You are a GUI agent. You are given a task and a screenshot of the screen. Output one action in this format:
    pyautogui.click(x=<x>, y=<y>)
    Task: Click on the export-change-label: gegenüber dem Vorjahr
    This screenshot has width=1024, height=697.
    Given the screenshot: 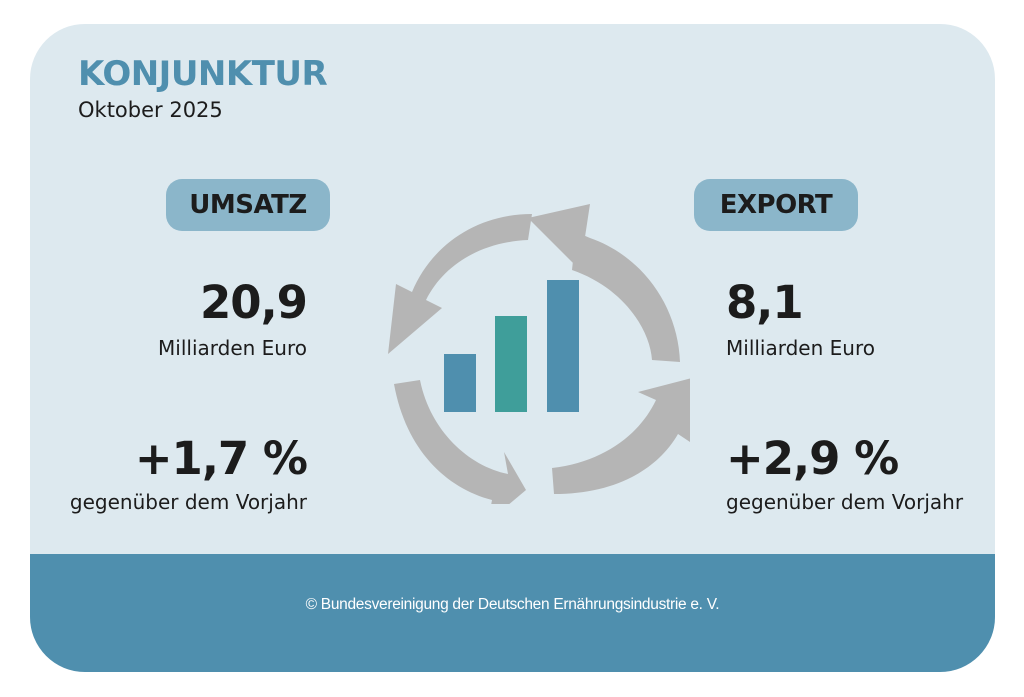 What is the action you would take?
    pyautogui.click(x=845, y=502)
    